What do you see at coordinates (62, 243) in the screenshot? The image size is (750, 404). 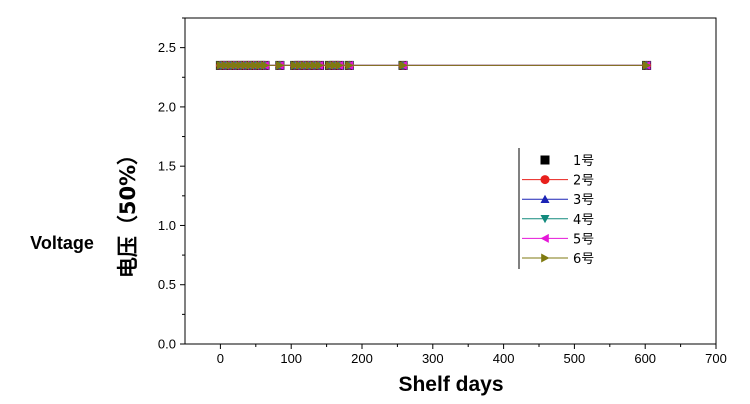 I see `y-axis-label-english: Voltage` at bounding box center [62, 243].